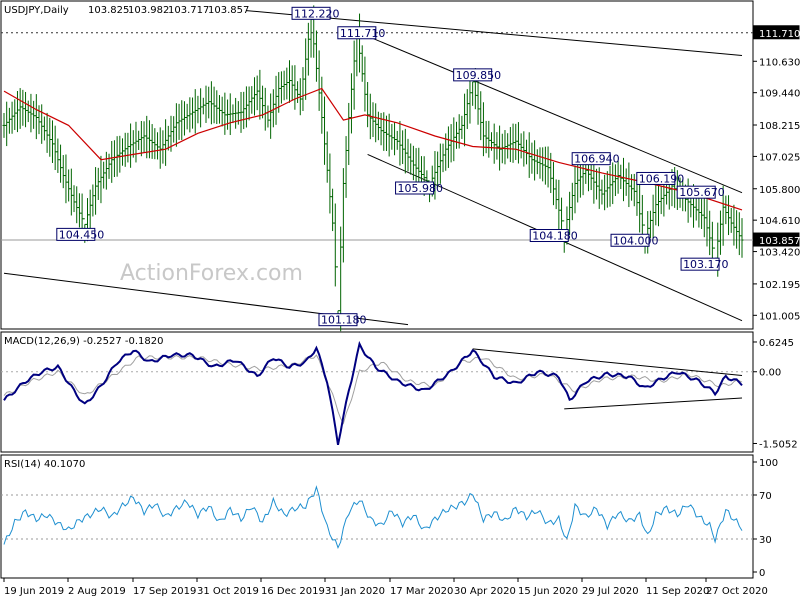 Image resolution: width=800 pixels, height=600 pixels. I want to click on price-chart-title: USDJPY,Daily, so click(36, 10).